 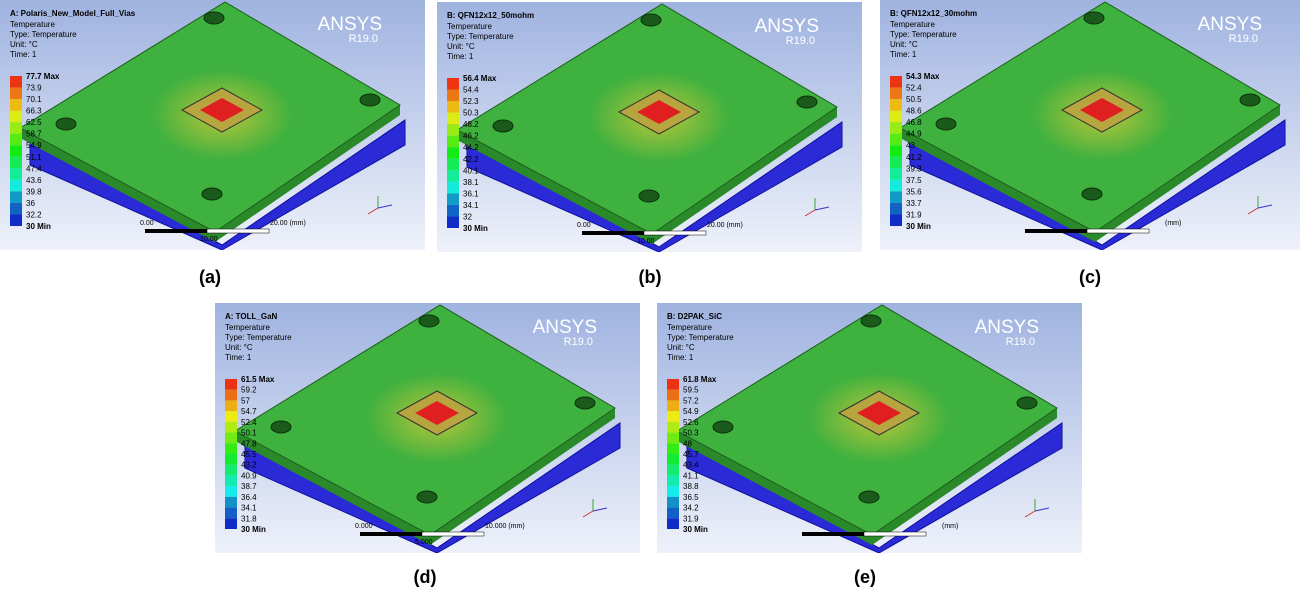 What do you see at coordinates (43, 76) in the screenshot?
I see `legend-label: 77.7 Max` at bounding box center [43, 76].